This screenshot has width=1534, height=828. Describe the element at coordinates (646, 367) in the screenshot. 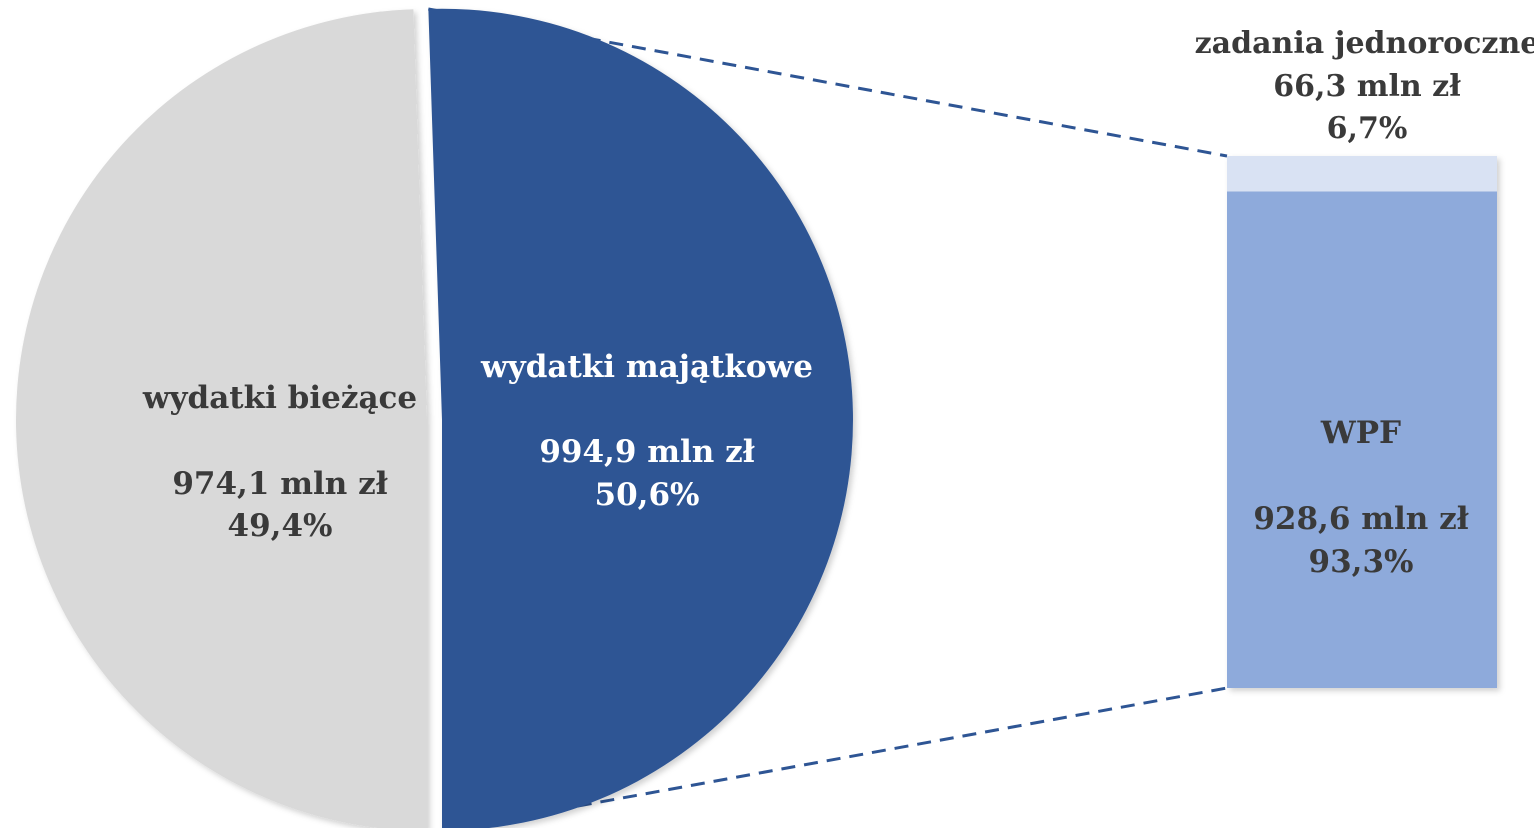

I see `slice-name-label: wydatki majątkowe` at that location.